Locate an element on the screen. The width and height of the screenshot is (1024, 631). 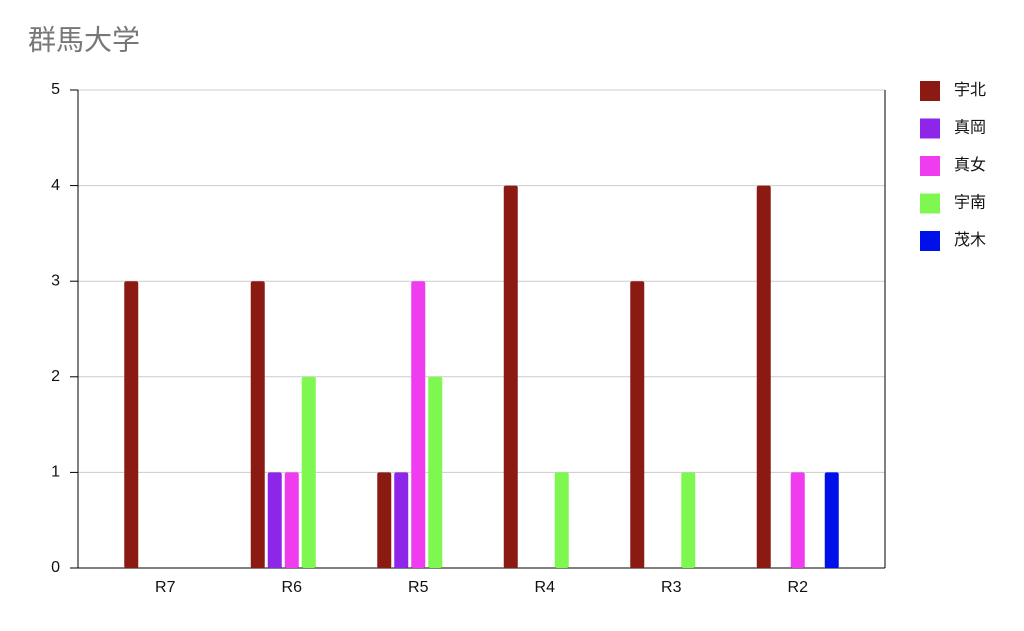
chart-title: 群馬大学 is located at coordinates (84, 39).